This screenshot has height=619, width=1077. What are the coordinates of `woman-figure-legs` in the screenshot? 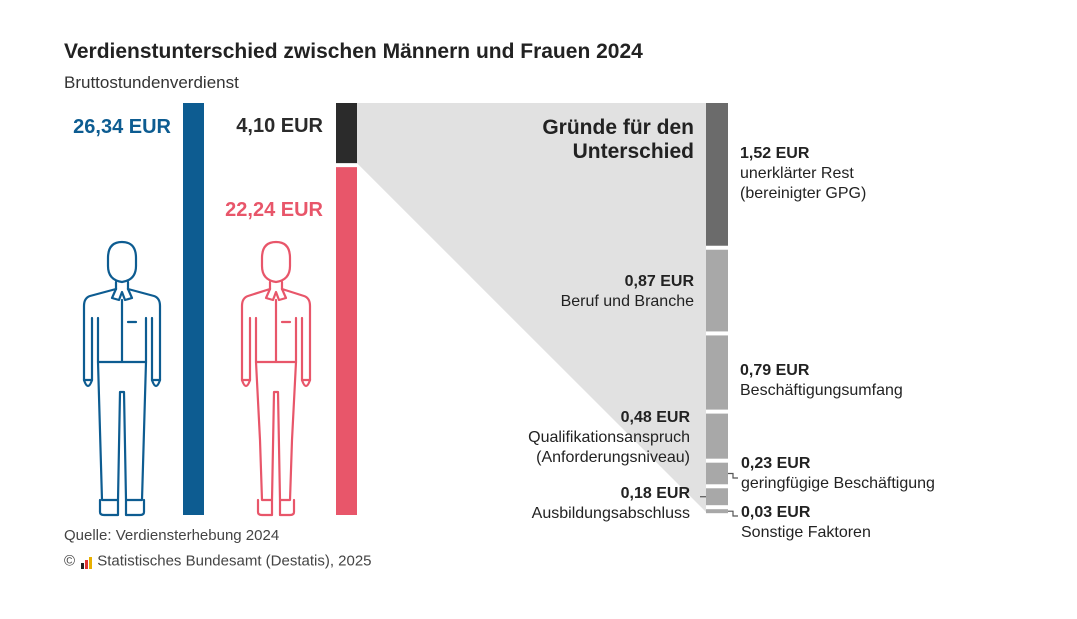 It's located at (276, 431).